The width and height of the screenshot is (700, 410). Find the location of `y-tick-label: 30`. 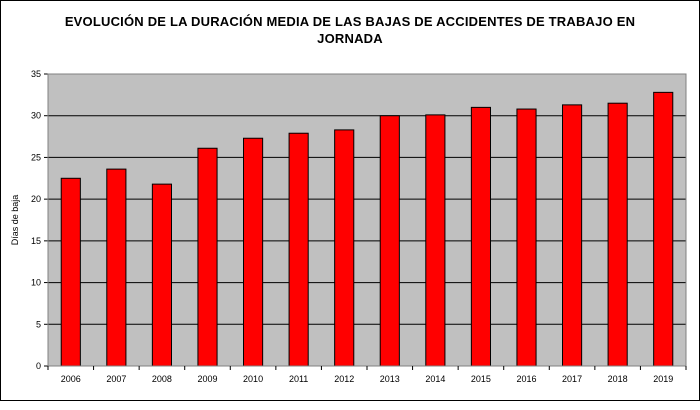

y-tick-label: 30 is located at coordinates (36, 116).